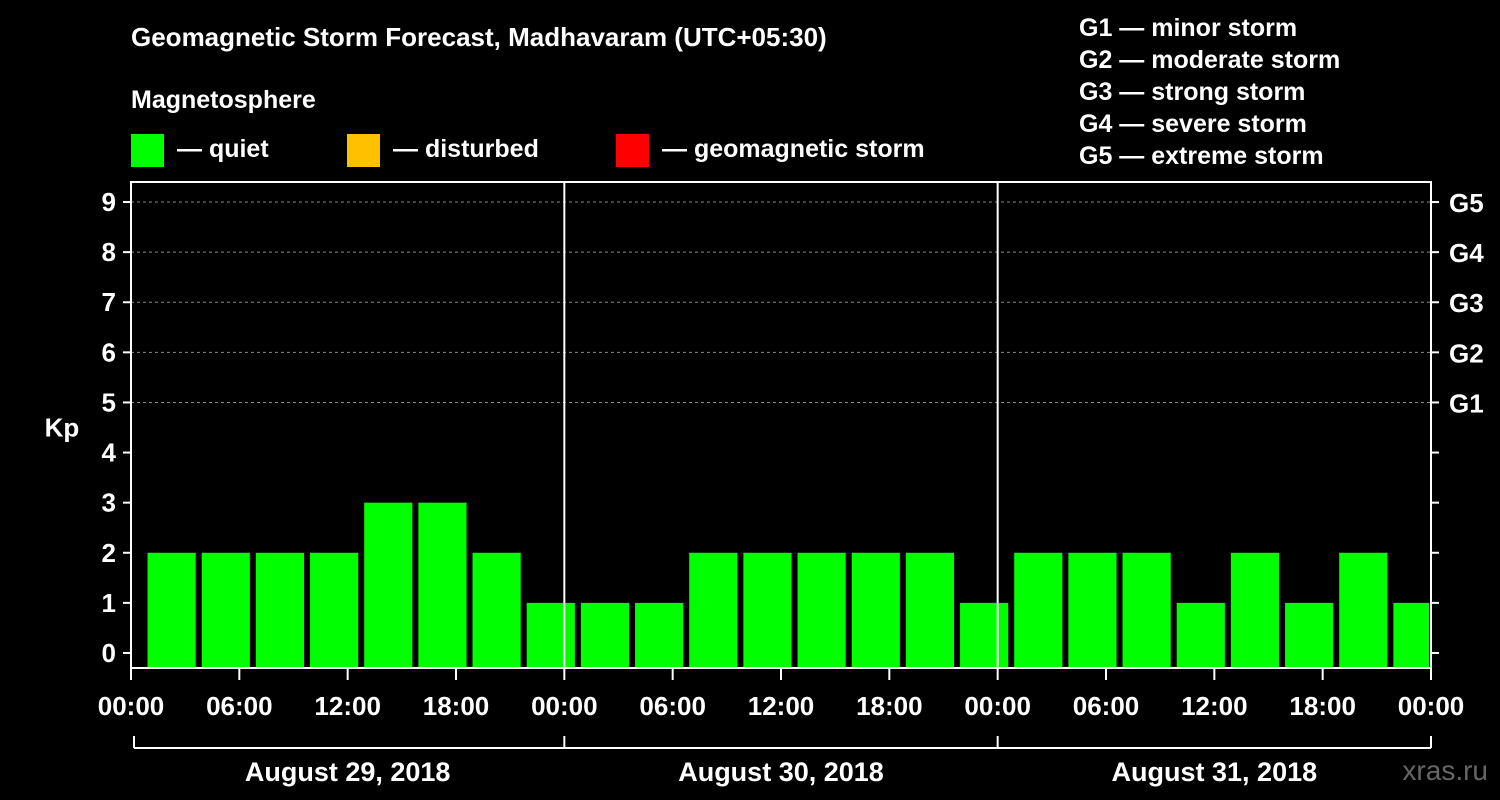 The height and width of the screenshot is (800, 1500). What do you see at coordinates (109, 503) in the screenshot?
I see `y-tick-label: 3` at bounding box center [109, 503].